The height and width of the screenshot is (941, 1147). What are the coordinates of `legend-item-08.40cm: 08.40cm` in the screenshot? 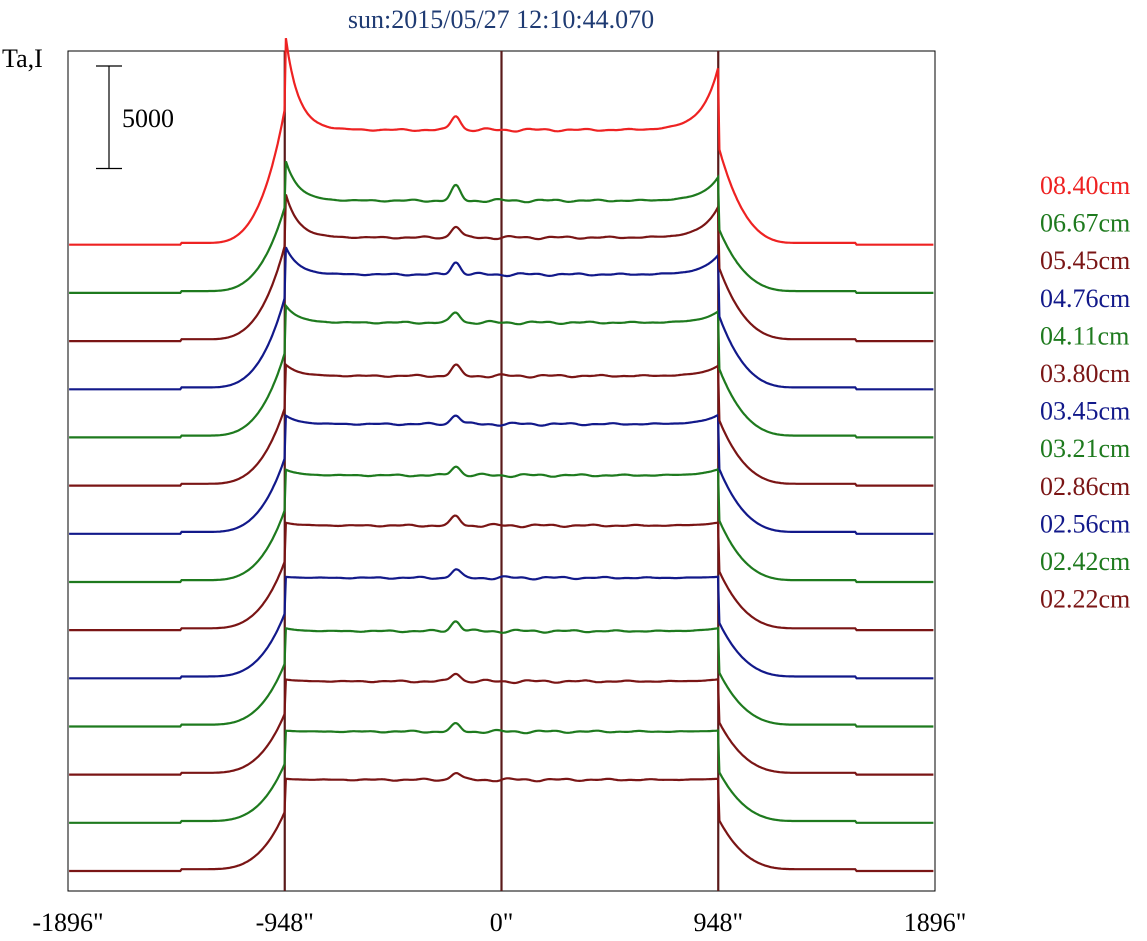 It's located at (1085, 185).